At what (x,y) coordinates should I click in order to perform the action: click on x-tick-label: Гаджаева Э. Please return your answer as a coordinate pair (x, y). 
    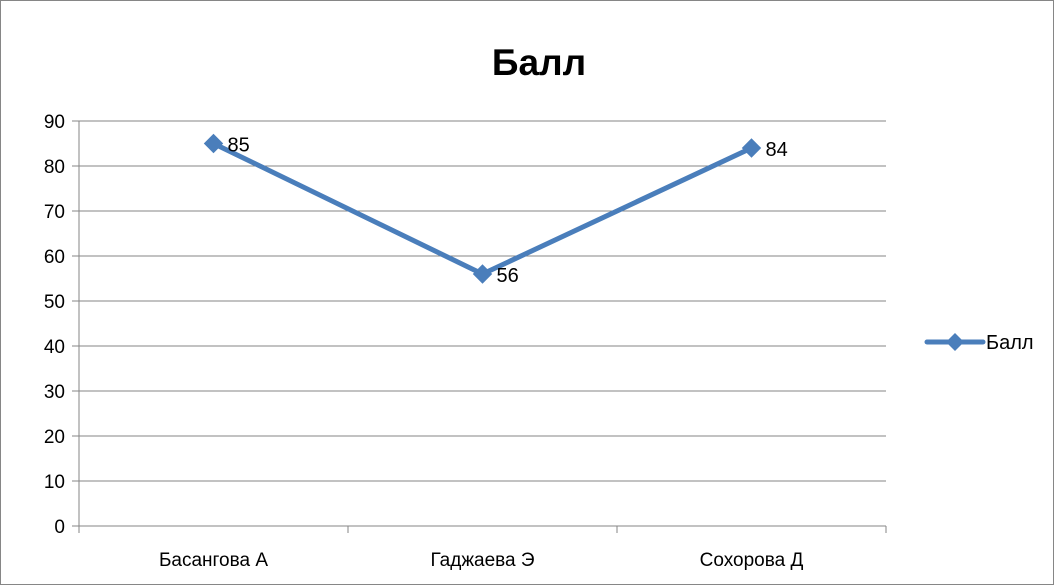
    Looking at the image, I should click on (482, 560).